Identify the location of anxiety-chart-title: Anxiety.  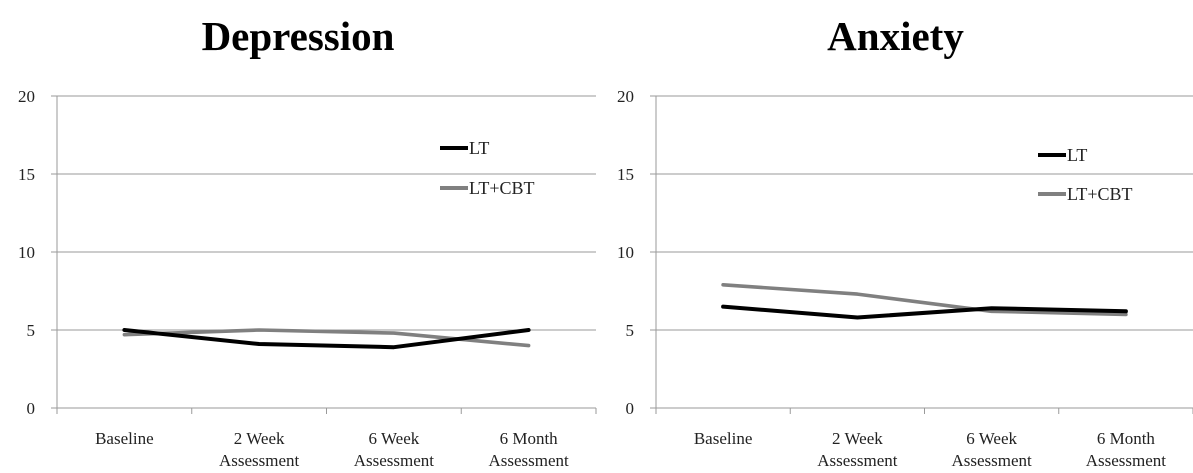
(895, 36).